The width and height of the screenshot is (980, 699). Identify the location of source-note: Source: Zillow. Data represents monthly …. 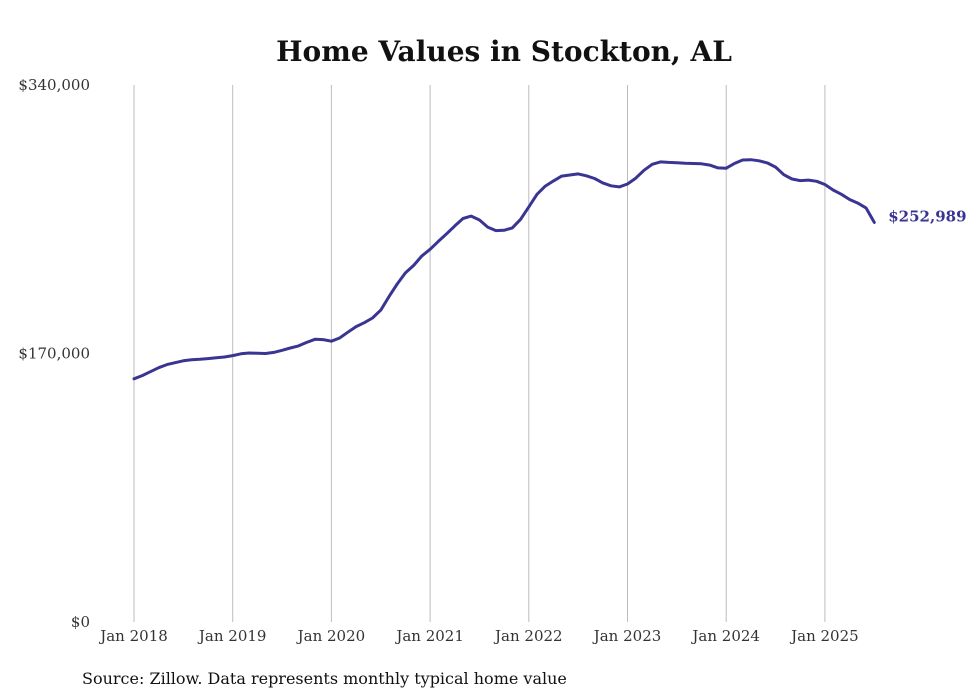
(324, 678).